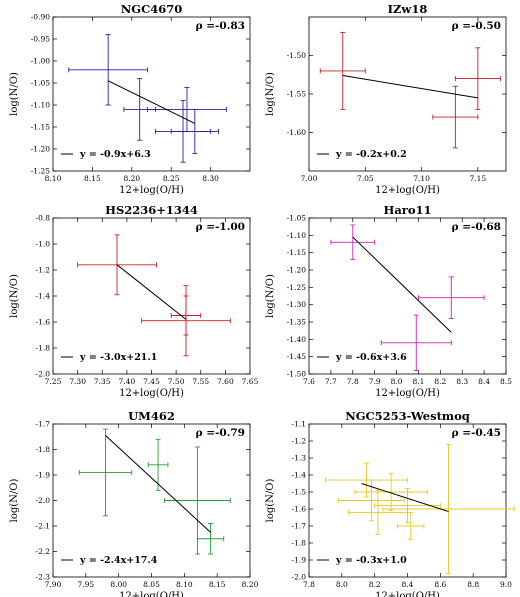 Image resolution: width=520 pixels, height=597 pixels. Describe the element at coordinates (43, 526) in the screenshot. I see `y-tick-label: -2.1` at that location.